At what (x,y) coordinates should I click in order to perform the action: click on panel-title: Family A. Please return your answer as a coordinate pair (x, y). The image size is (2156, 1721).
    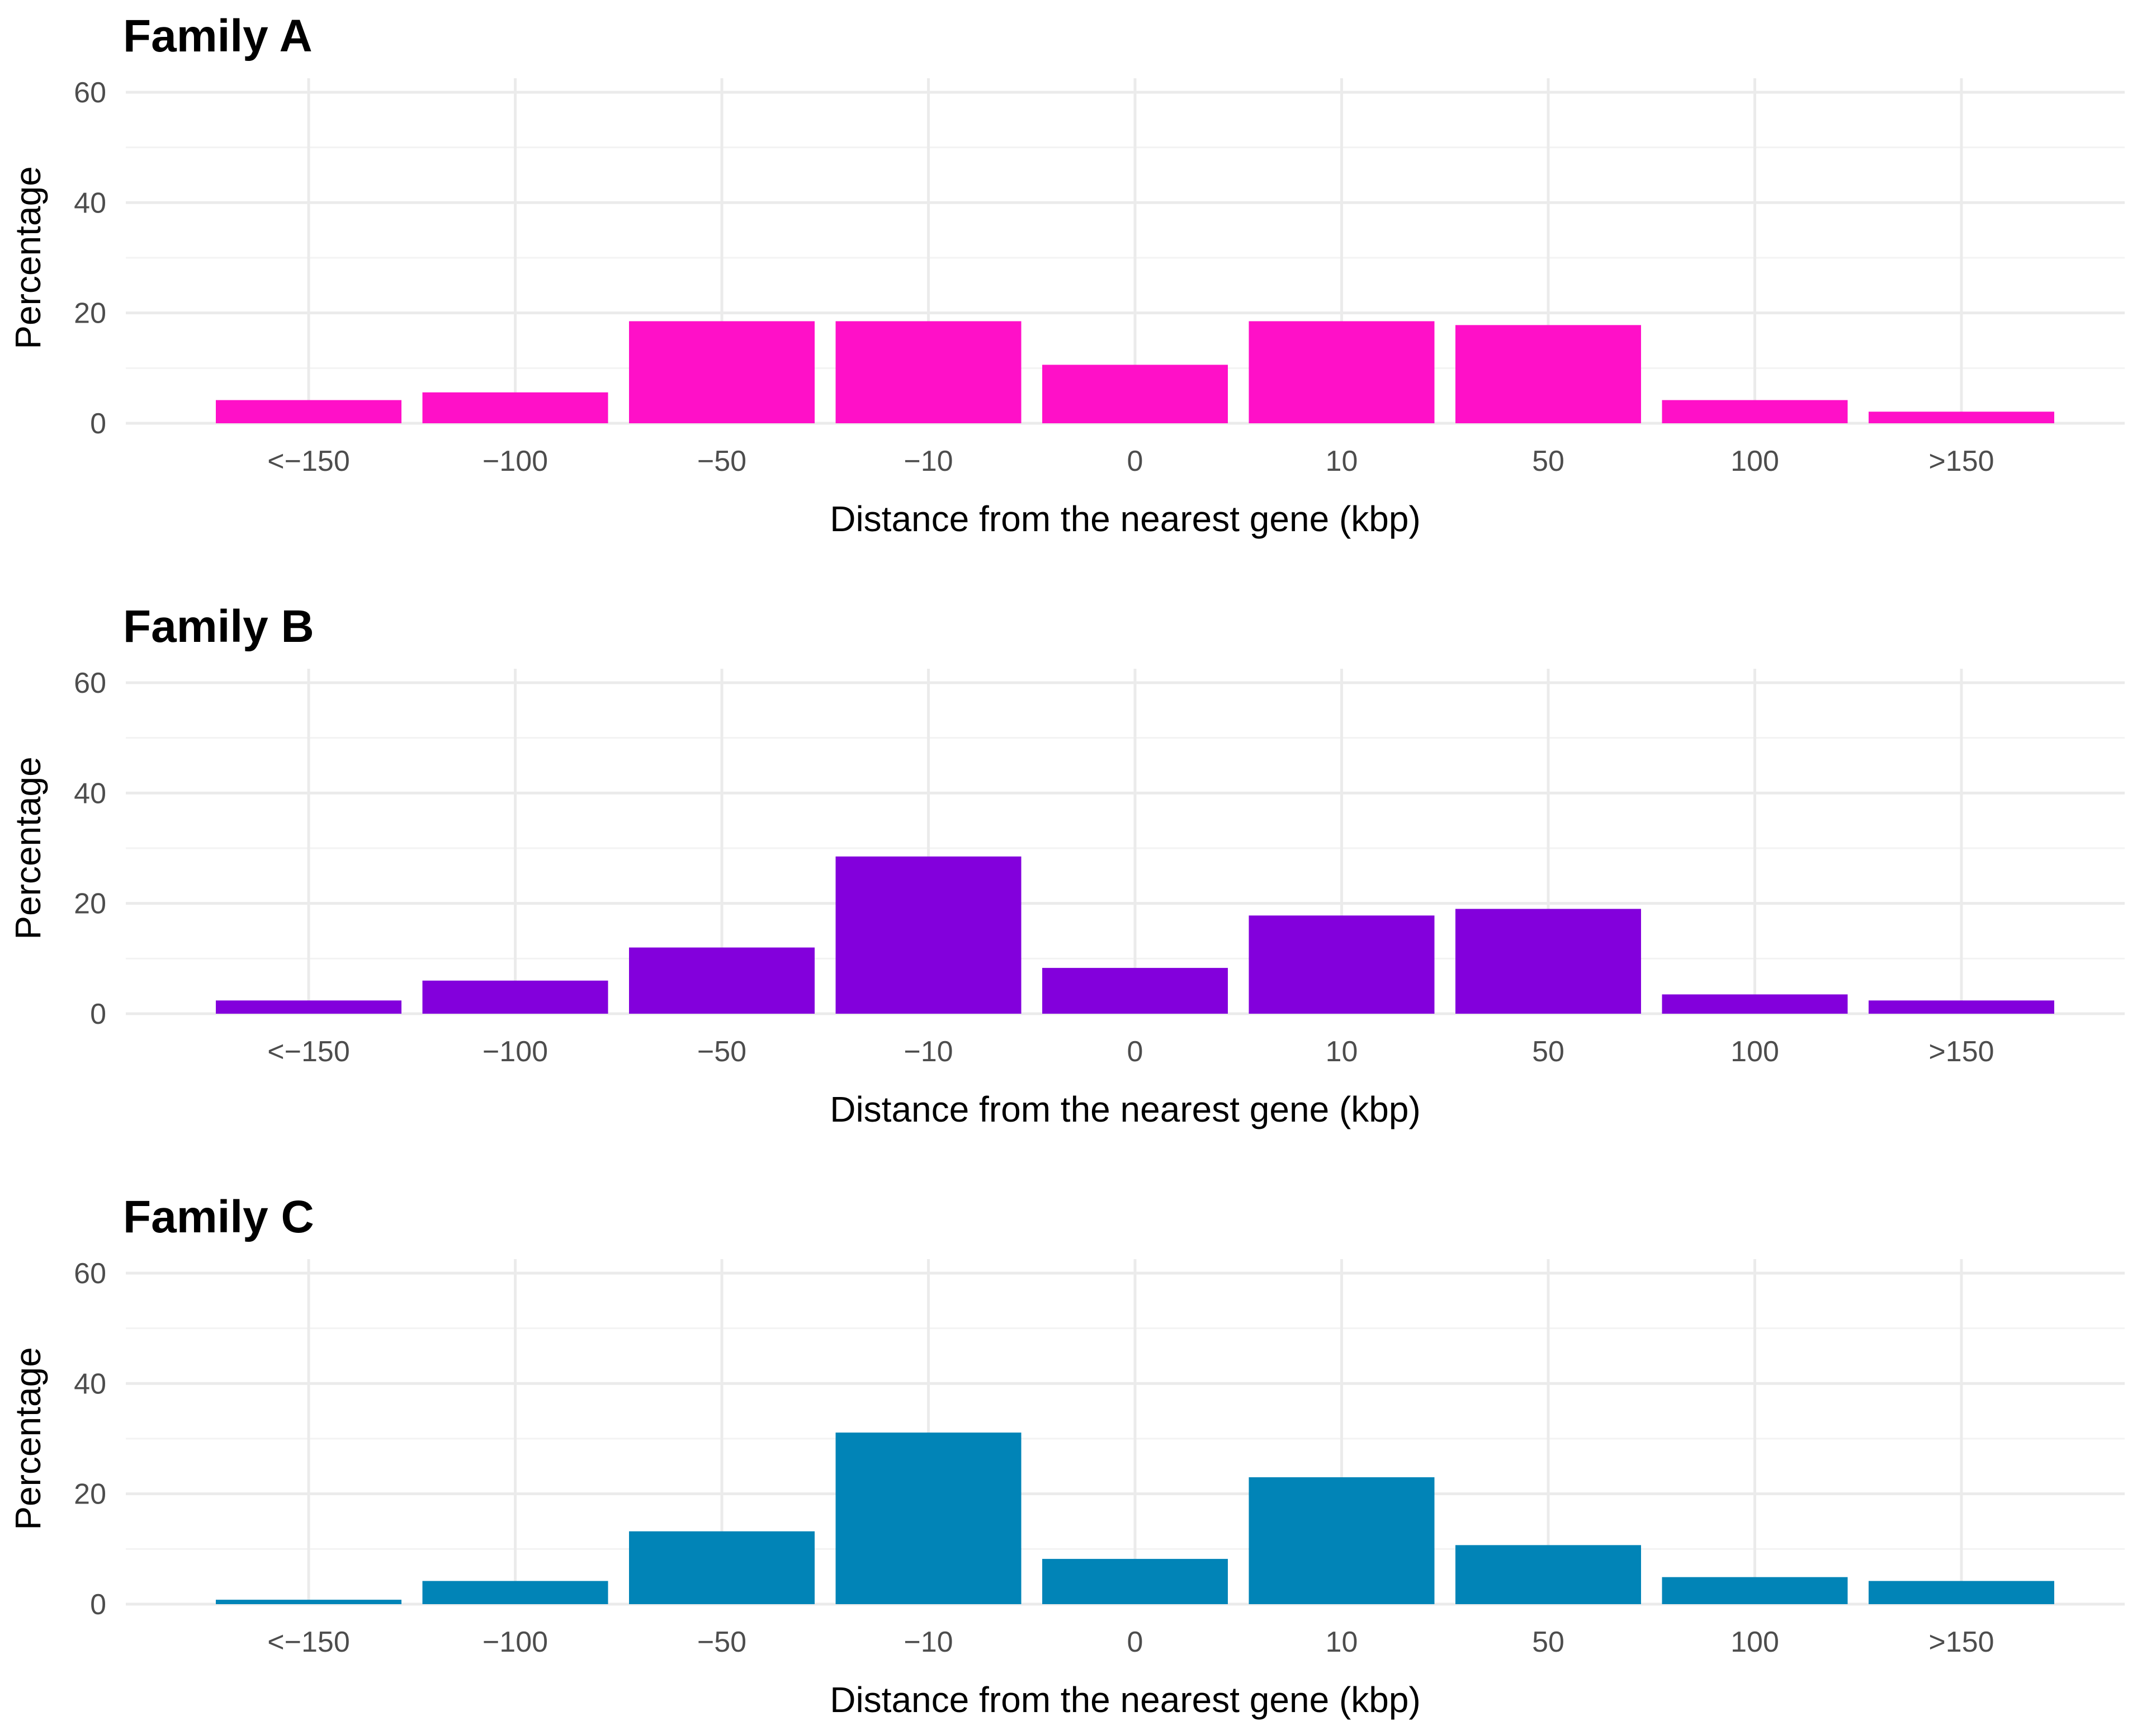
    Looking at the image, I should click on (218, 37).